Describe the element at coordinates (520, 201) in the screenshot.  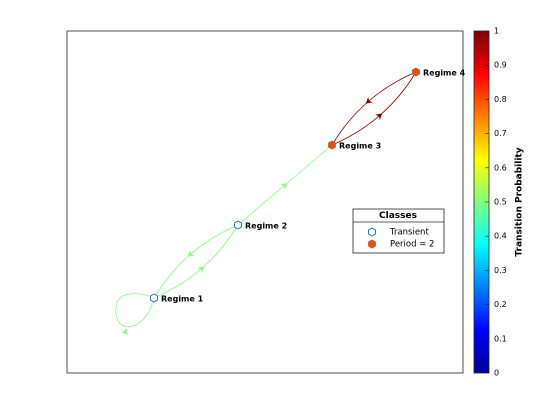
I see `colorbar-label: Transition Probability` at that location.